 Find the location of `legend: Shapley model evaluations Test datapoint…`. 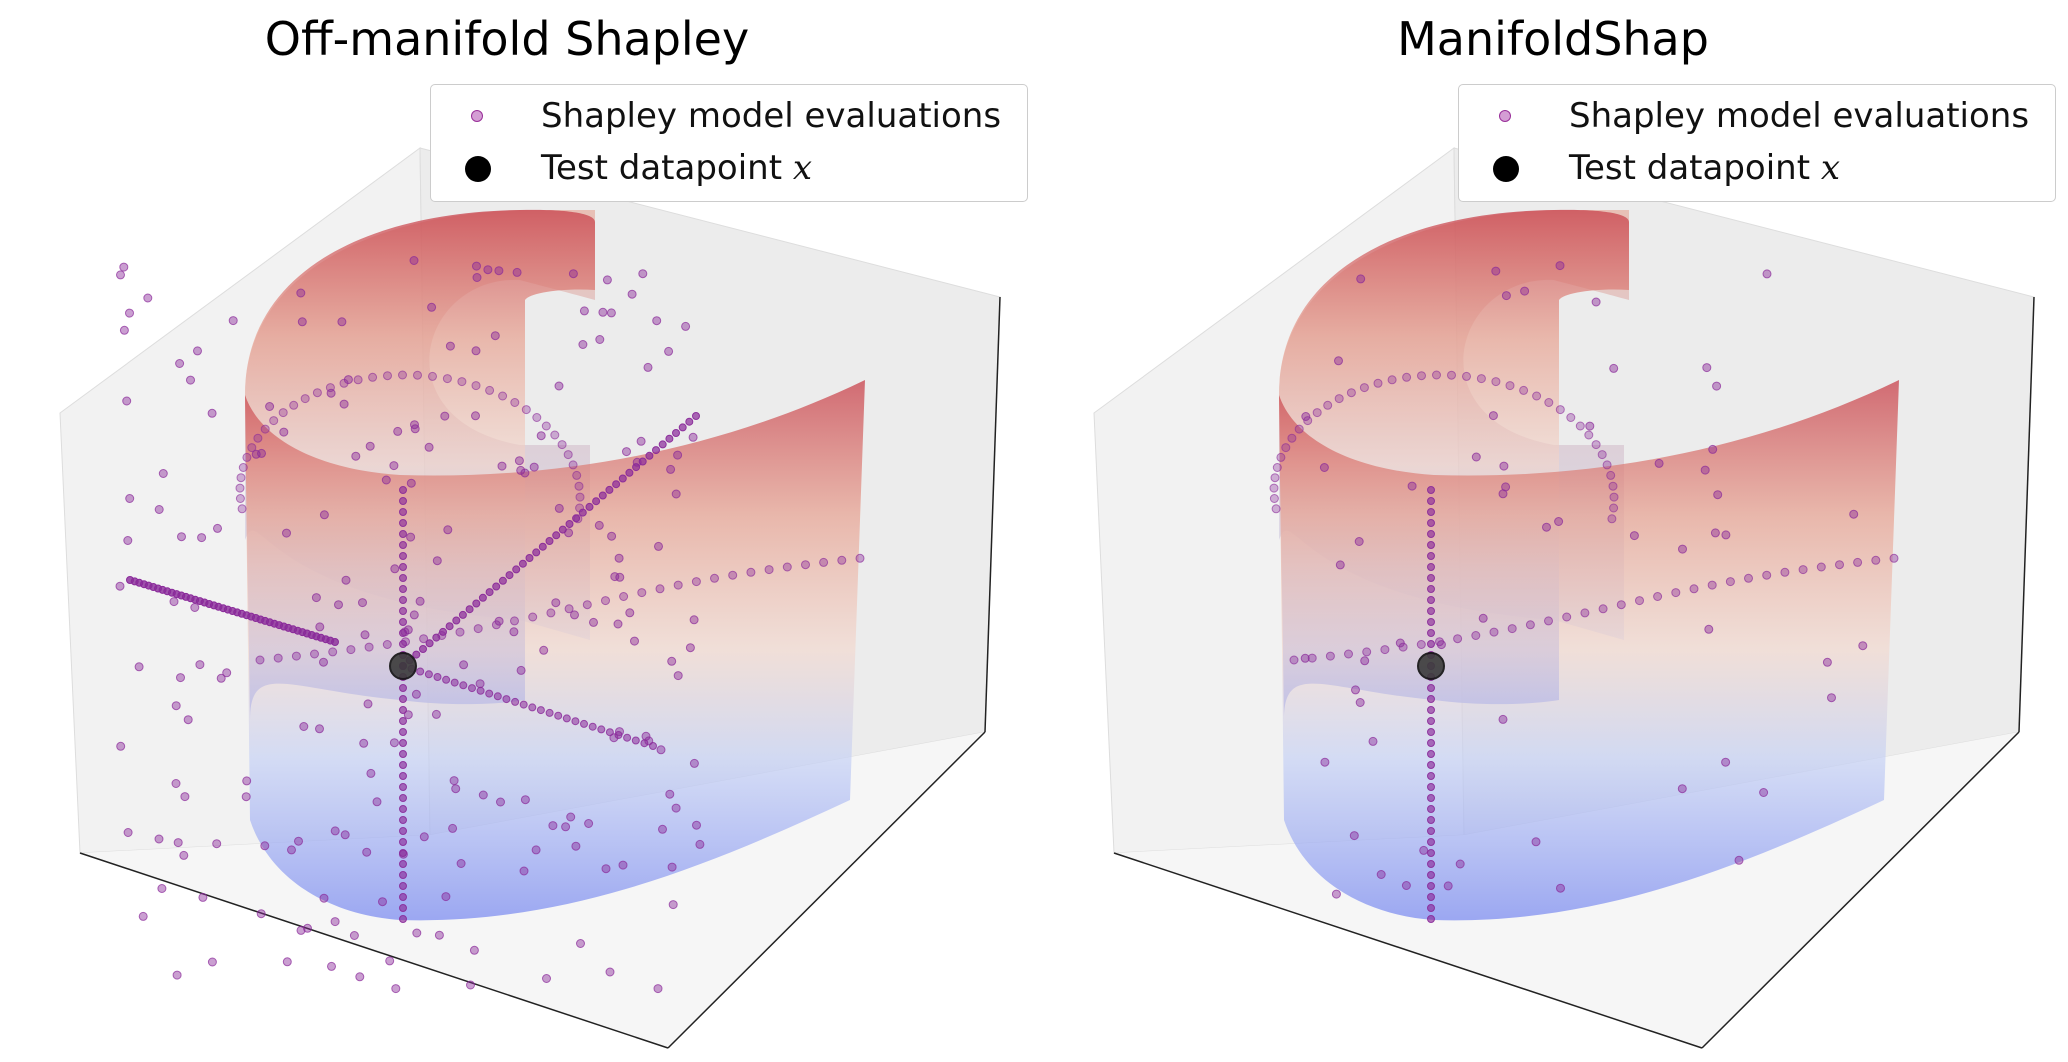

legend: Shapley model evaluations Test datapoint… is located at coordinates (729, 143).